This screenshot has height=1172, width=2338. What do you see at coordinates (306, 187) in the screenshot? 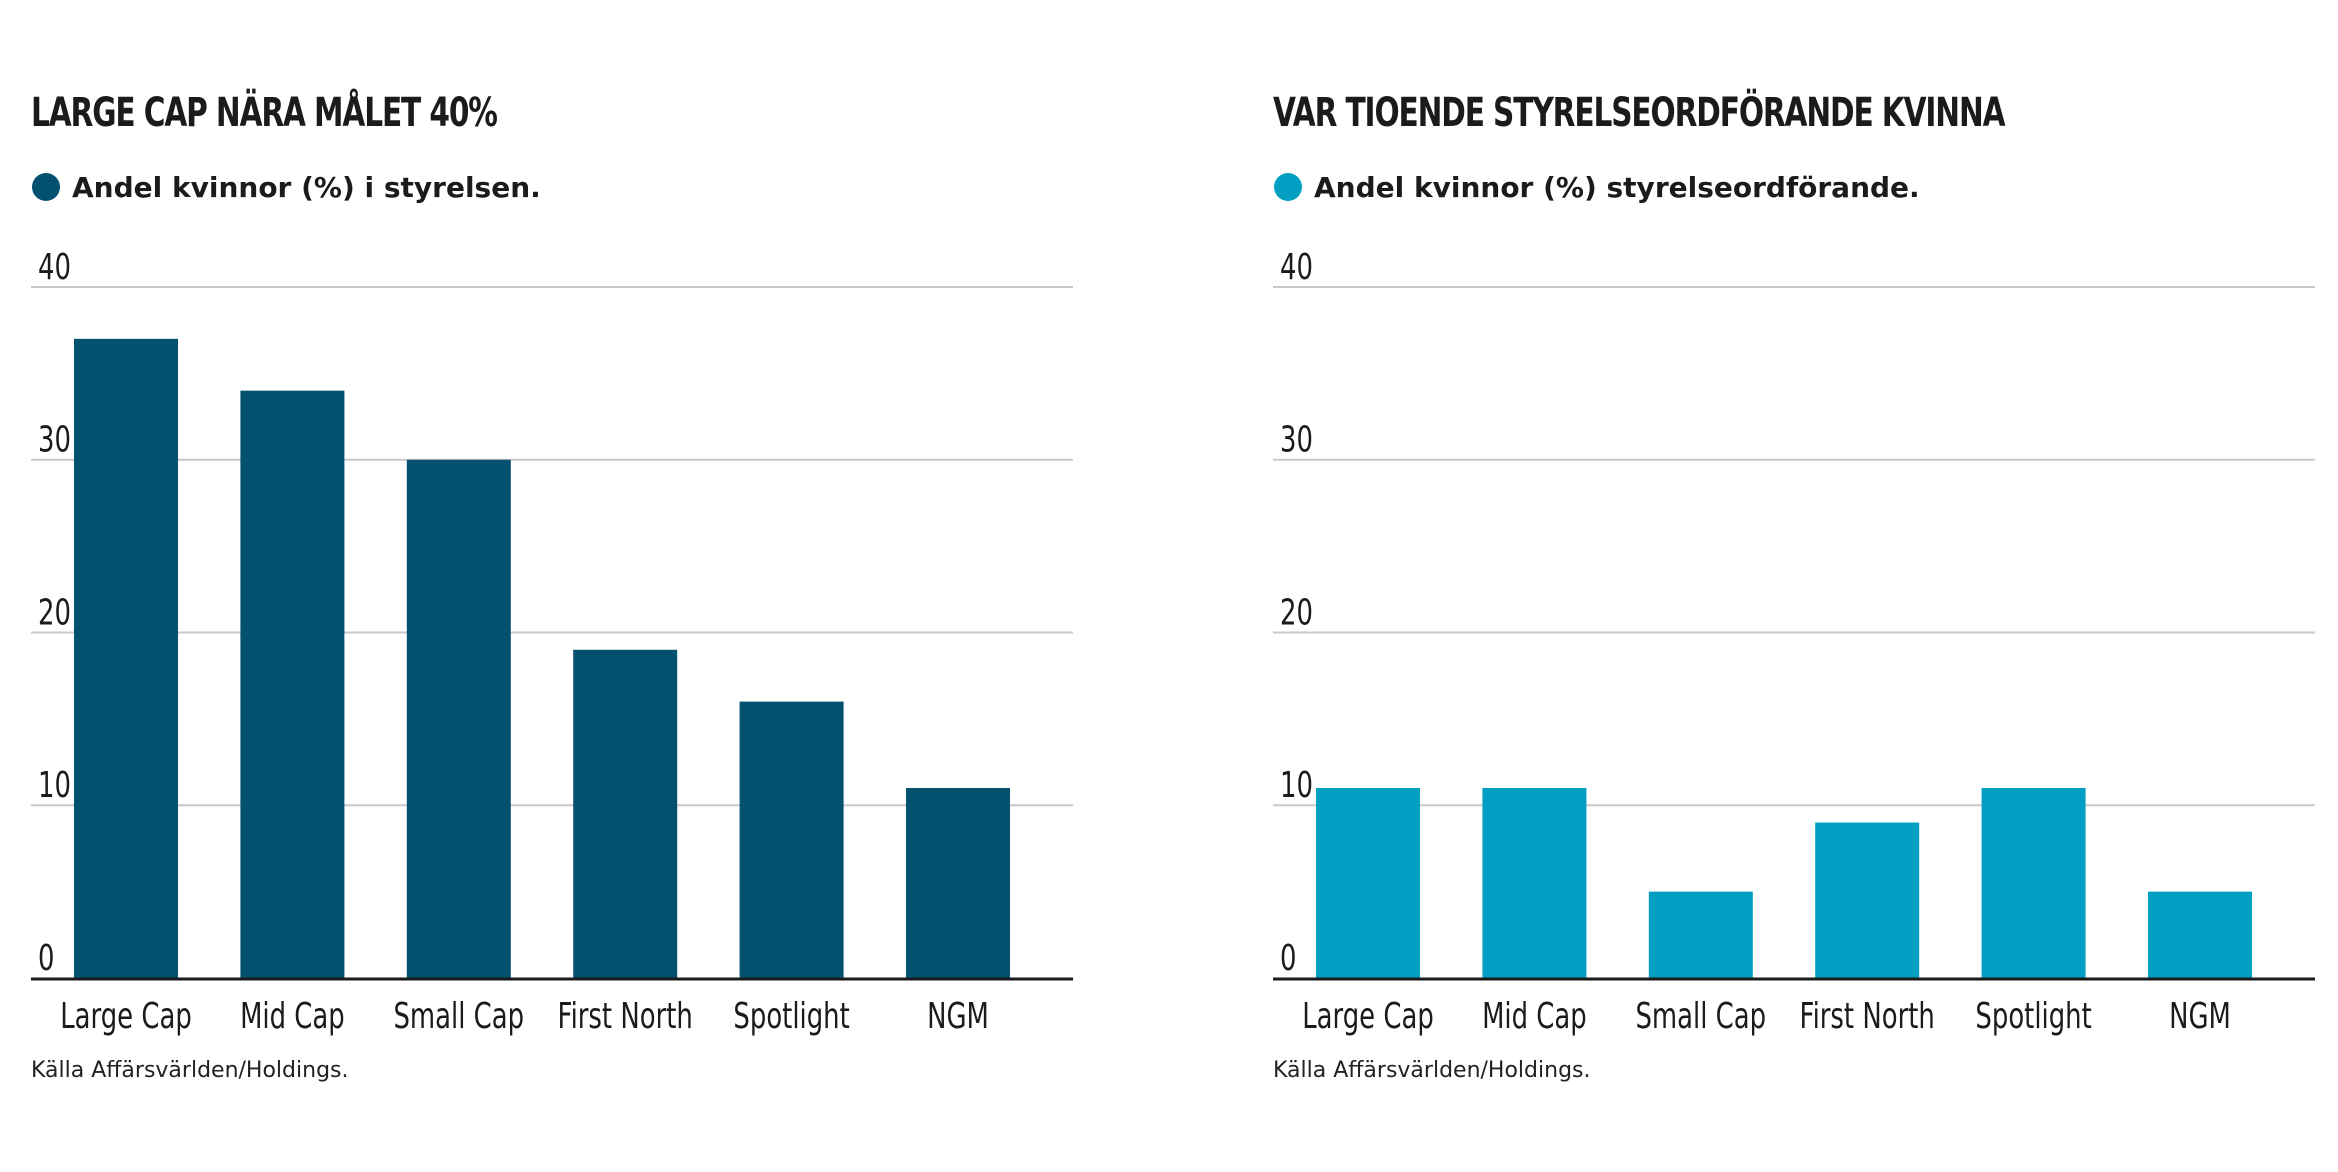
I see `legend-label: Andel kvinnor (%) i styrelsen.` at bounding box center [306, 187].